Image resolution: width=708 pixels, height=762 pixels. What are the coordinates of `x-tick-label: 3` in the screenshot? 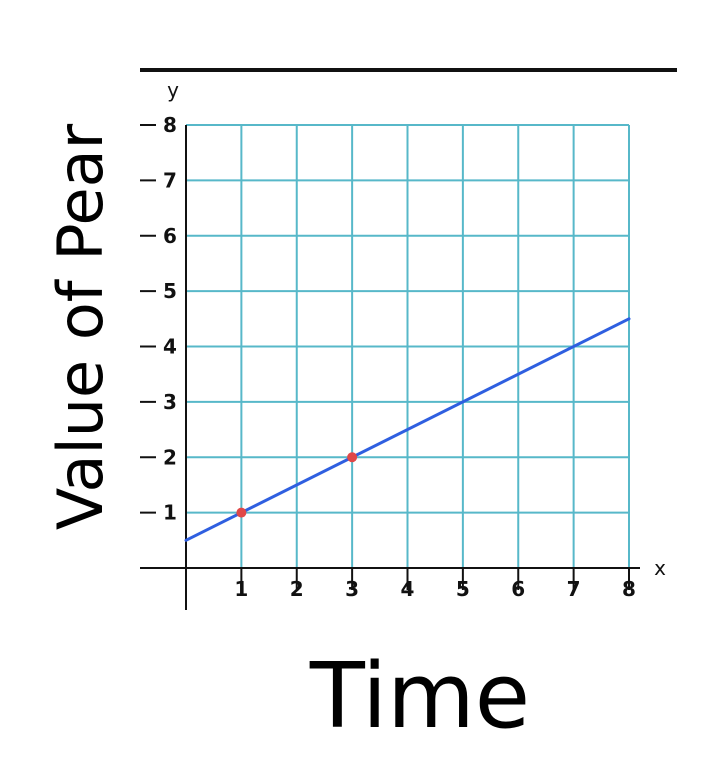 It's located at (352, 589).